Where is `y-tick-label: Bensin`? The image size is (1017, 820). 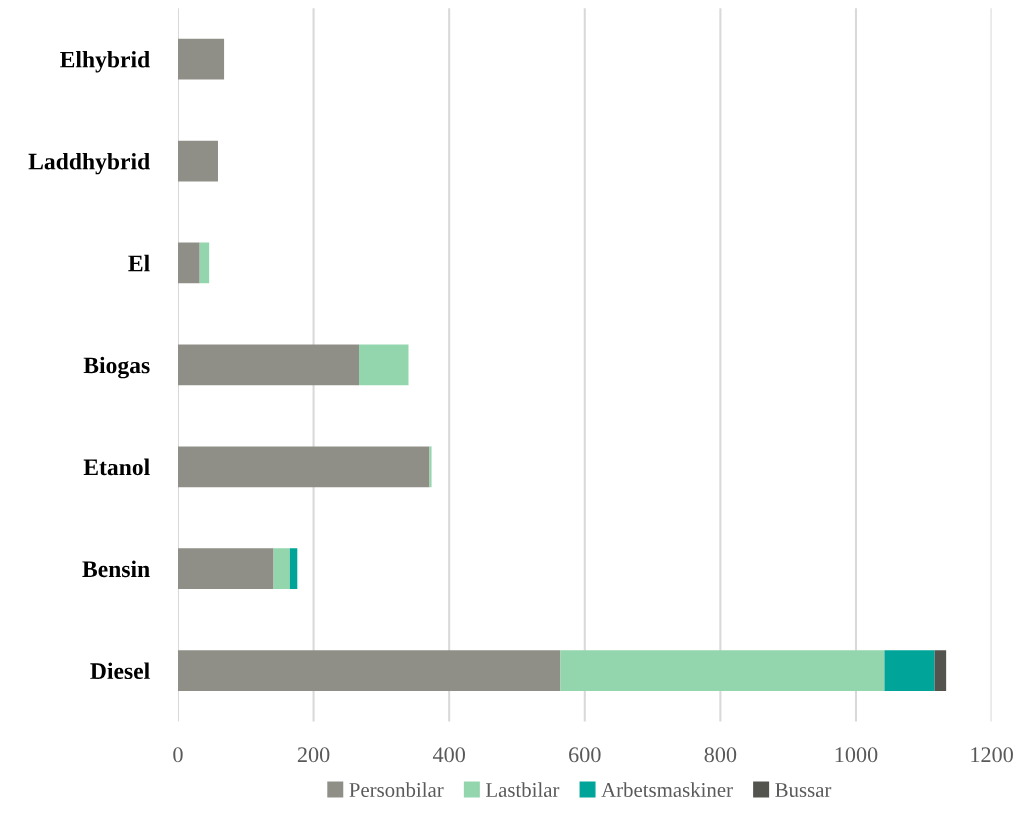
y-tick-label: Bensin is located at coordinates (116, 569).